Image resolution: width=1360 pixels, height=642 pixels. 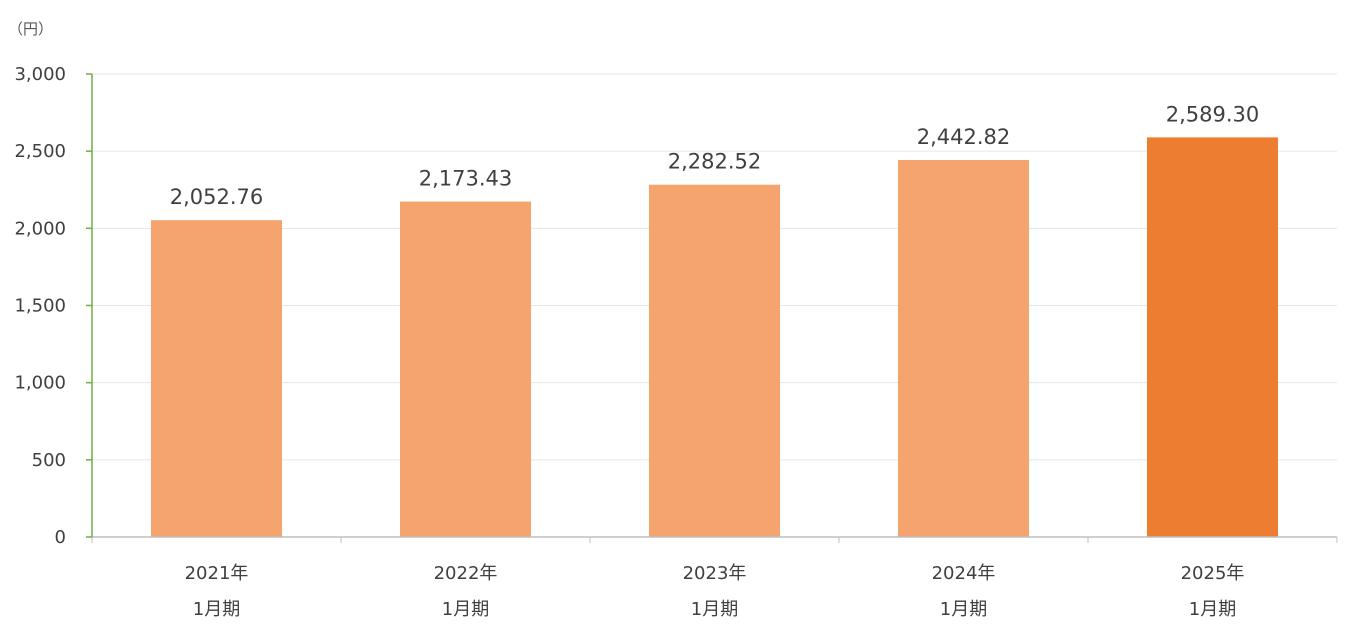 I want to click on y-tick-label: 500, so click(x=49, y=460).